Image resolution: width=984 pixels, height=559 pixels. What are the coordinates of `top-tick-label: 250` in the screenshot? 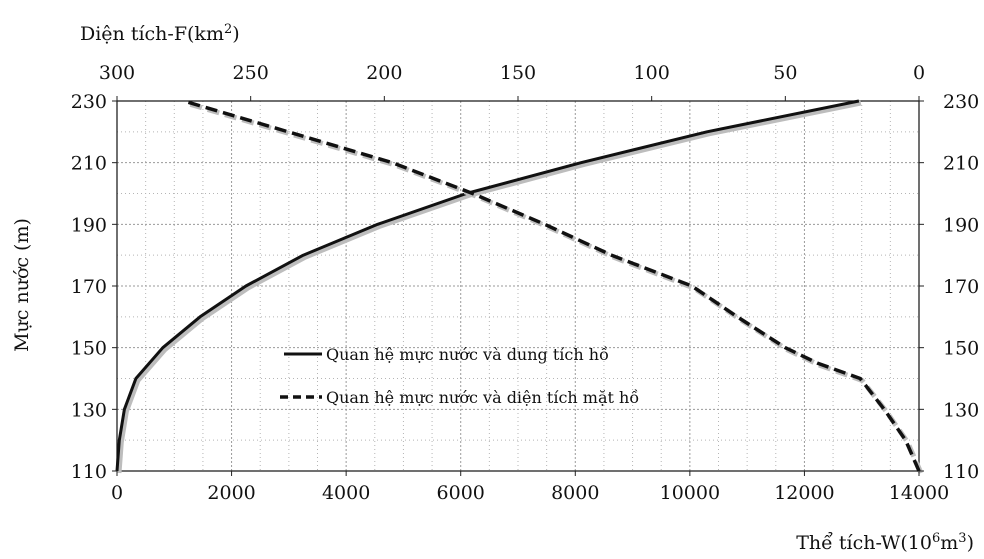 It's located at (251, 73).